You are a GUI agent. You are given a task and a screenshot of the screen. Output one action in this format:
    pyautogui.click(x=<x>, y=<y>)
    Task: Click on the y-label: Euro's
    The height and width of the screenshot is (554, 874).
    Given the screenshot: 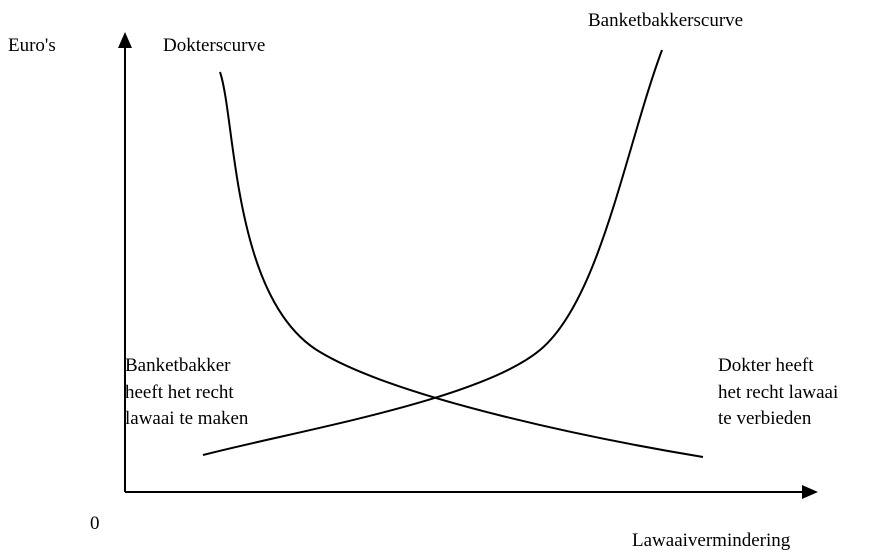 What is the action you would take?
    pyautogui.click(x=32, y=45)
    